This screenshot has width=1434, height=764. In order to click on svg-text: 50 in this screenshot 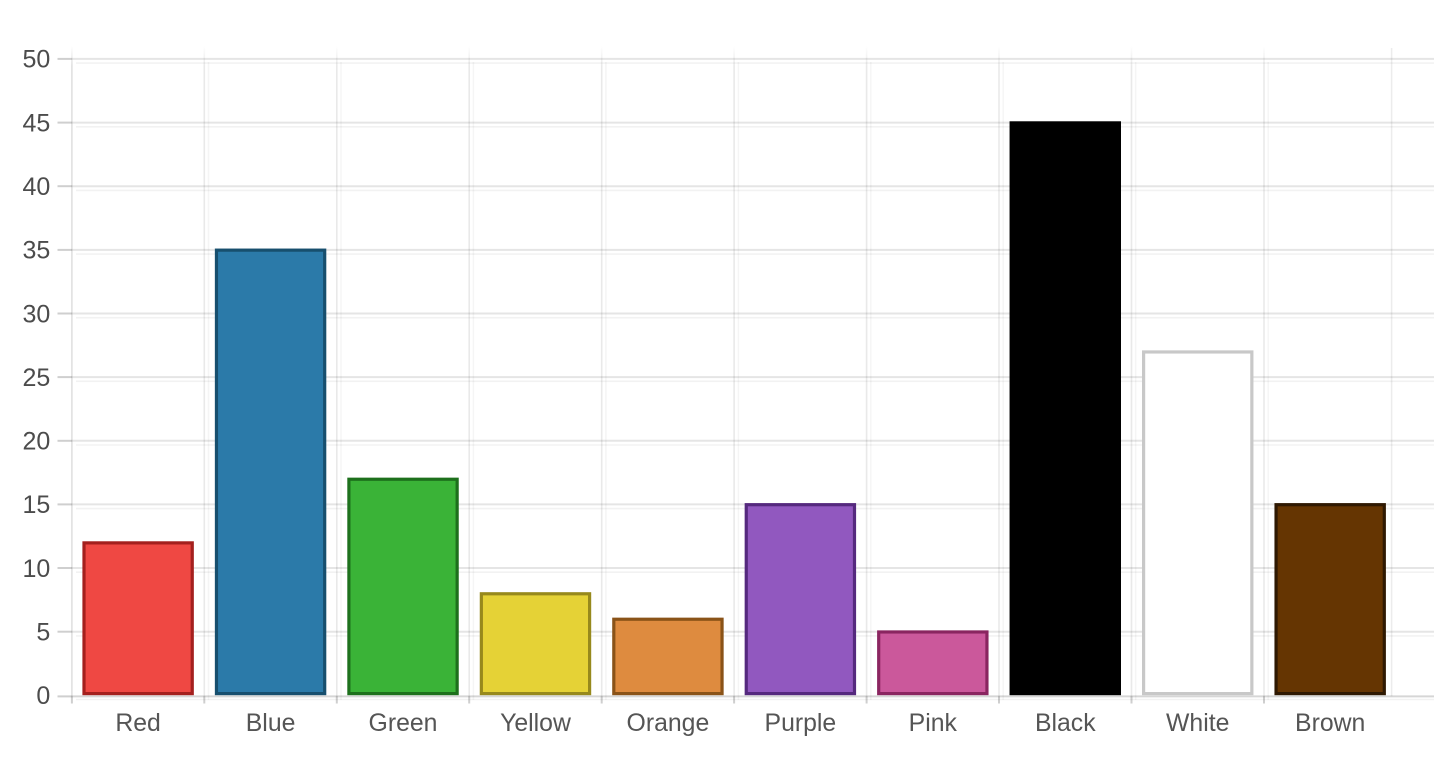, I will do `click(36, 60)`.